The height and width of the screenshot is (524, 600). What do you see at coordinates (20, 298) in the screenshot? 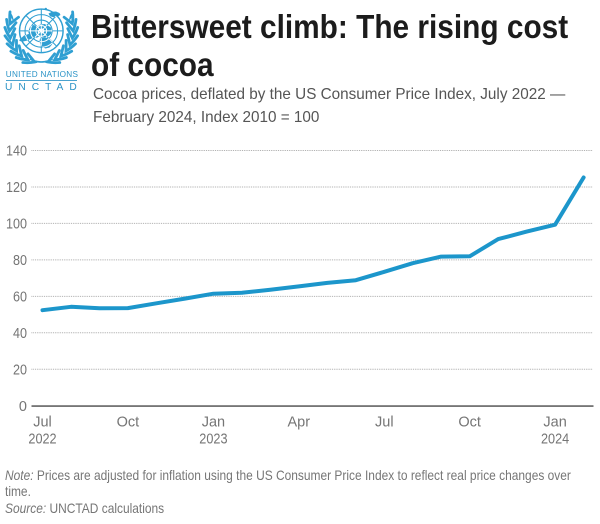
I see `svg-text: 60` at bounding box center [20, 298].